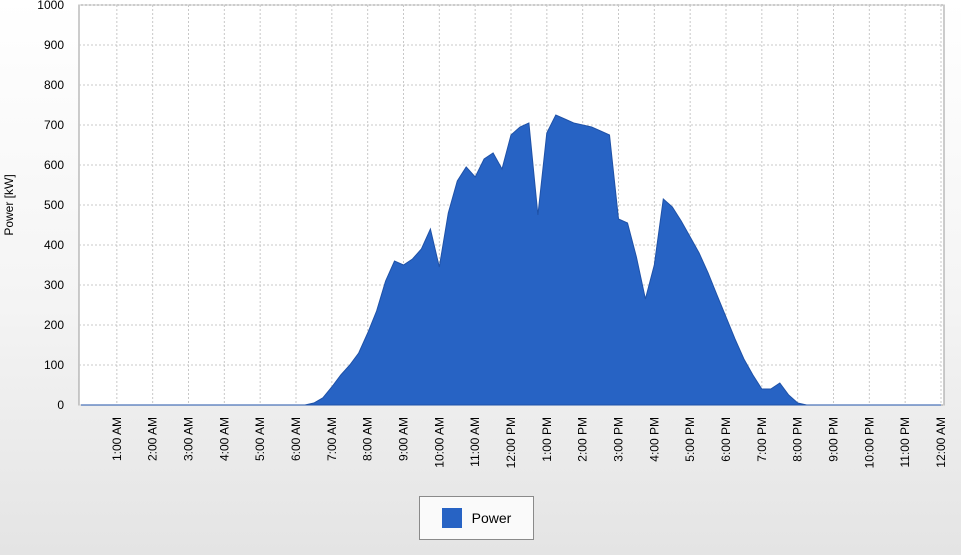 The height and width of the screenshot is (555, 961). What do you see at coordinates (834, 439) in the screenshot?
I see `x-tick-label: 9:00 PM` at bounding box center [834, 439].